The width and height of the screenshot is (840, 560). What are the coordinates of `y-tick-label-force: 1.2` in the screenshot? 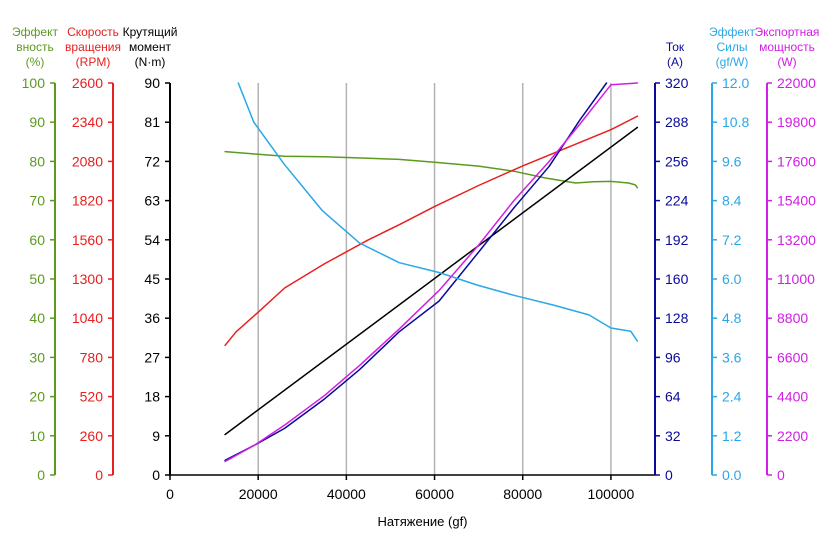 It's located at (732, 436).